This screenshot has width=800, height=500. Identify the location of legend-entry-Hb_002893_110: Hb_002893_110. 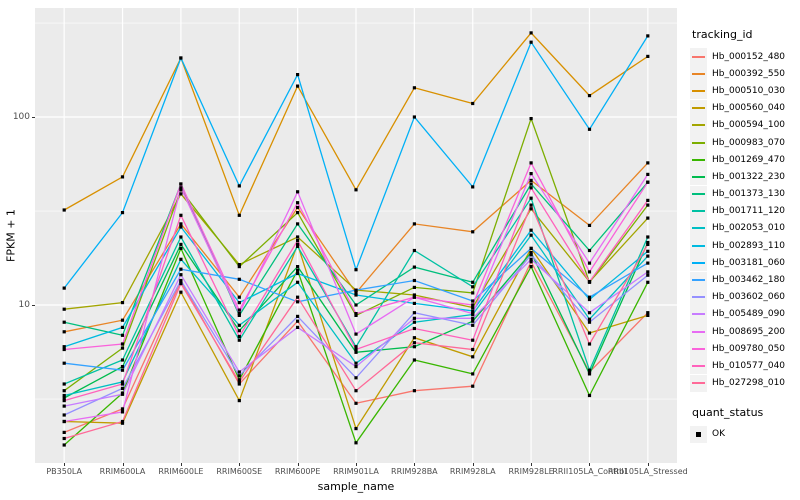
(744, 246).